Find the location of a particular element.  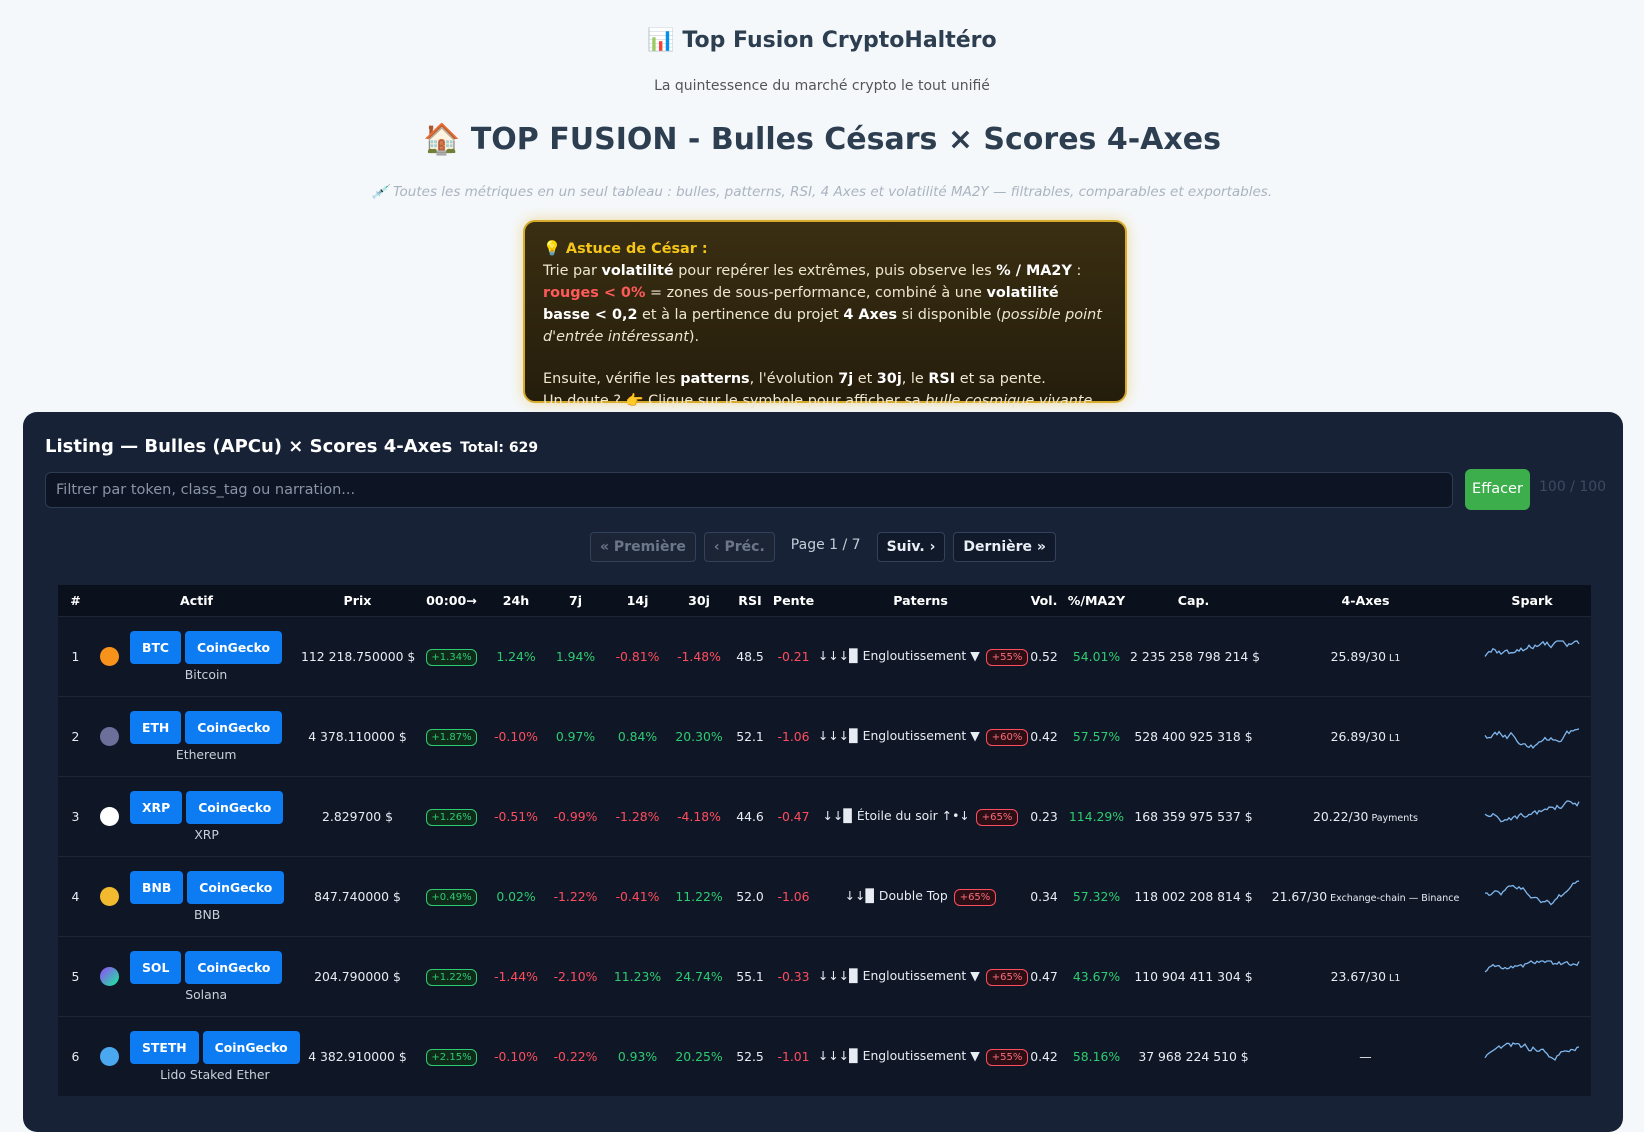

axes-tag: L1 is located at coordinates (1395, 978).